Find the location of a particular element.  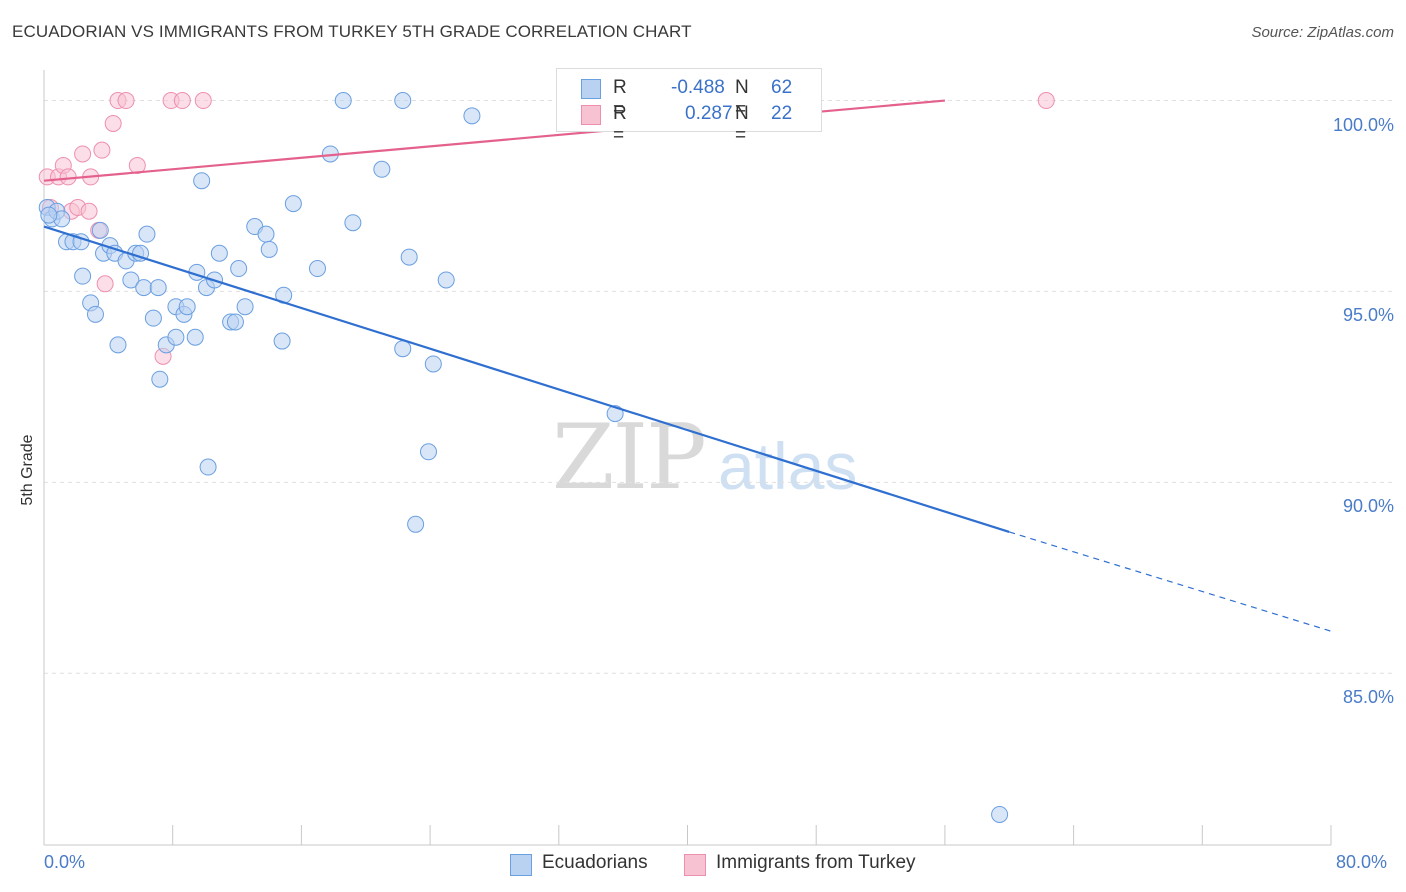

legend-n-value: 62 is located at coordinates (782, 87).